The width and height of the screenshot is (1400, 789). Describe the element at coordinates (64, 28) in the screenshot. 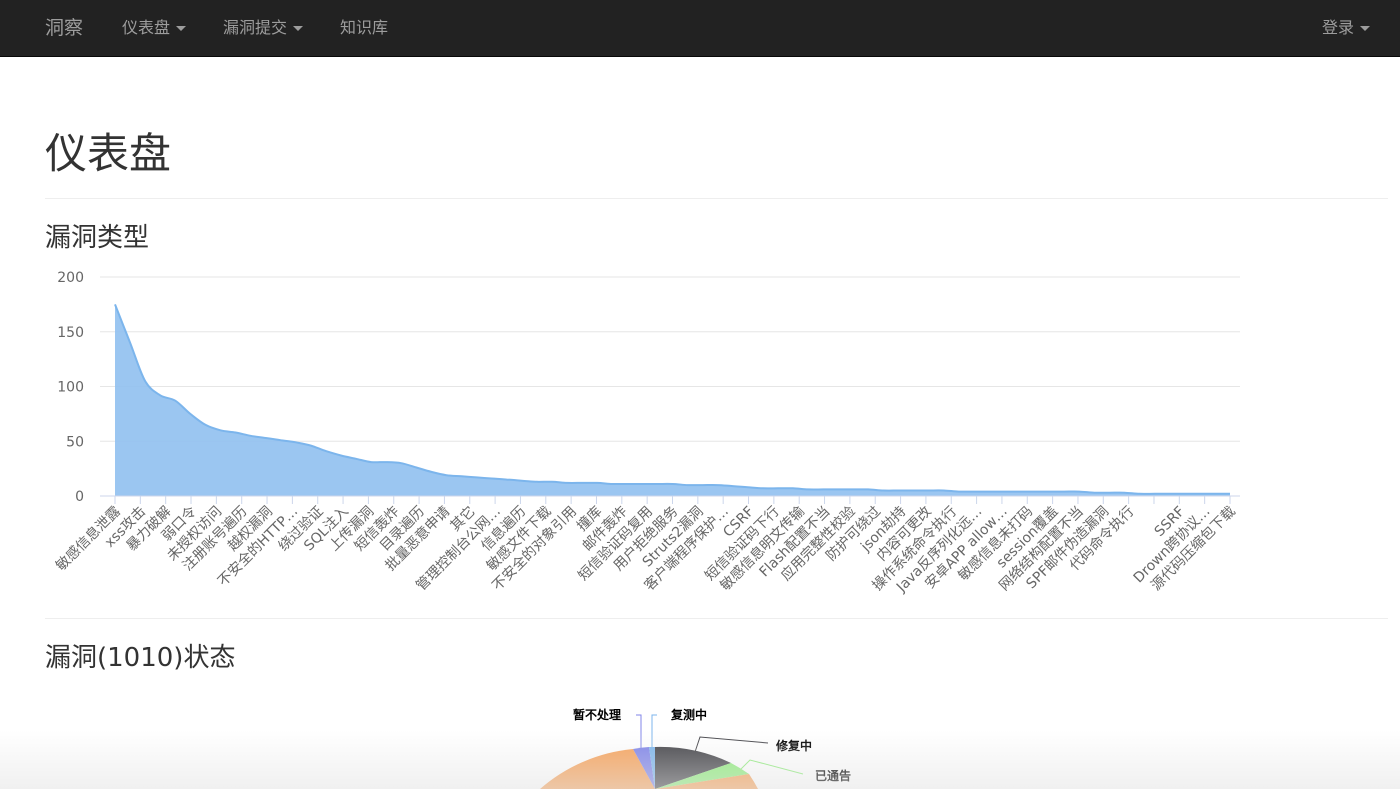

I see `brand-link: 洞察` at that location.